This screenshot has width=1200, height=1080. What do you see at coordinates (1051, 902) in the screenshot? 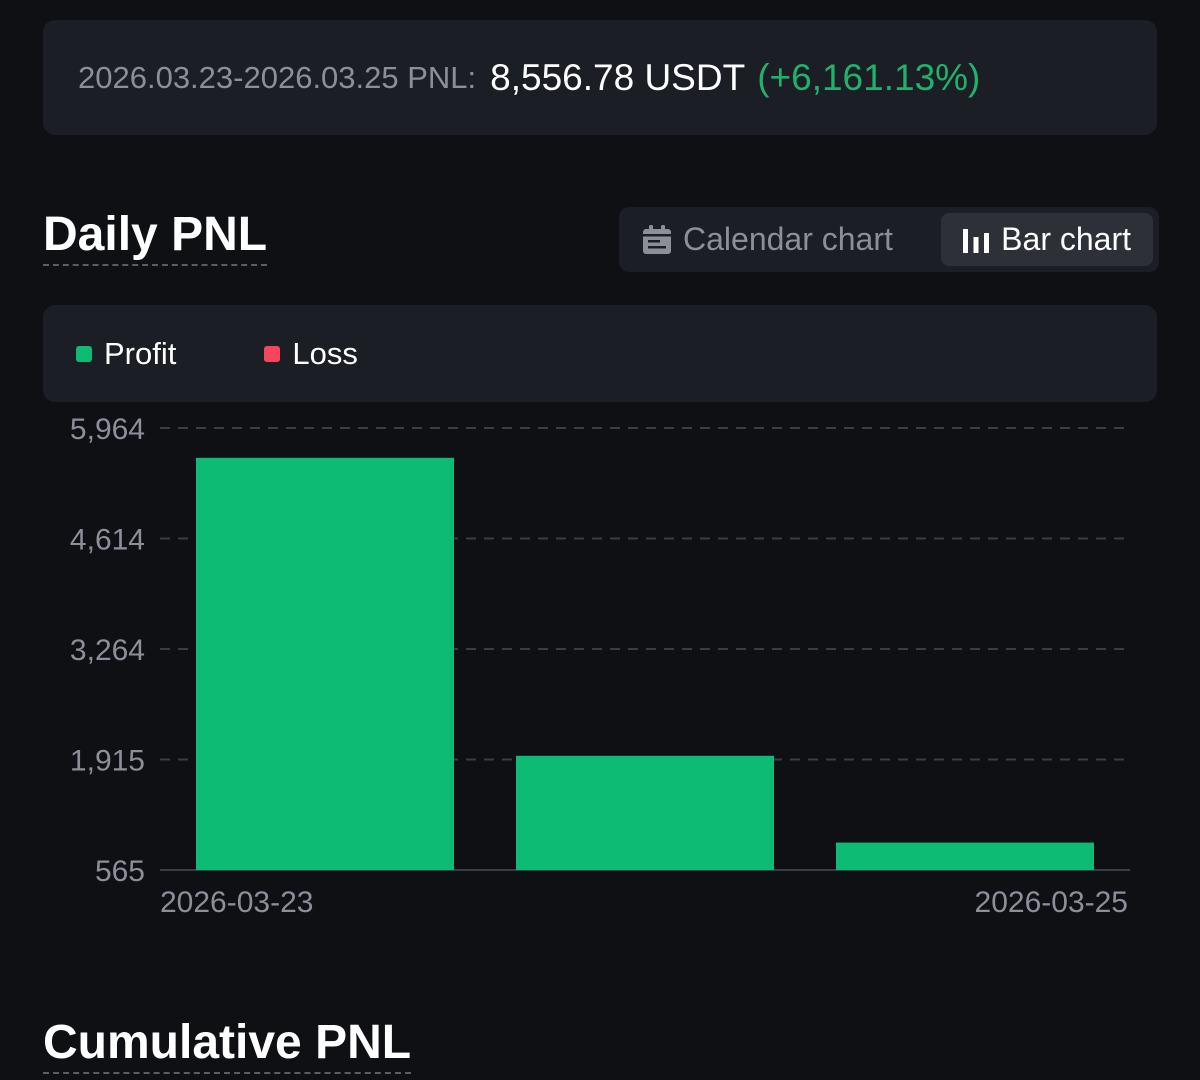
I see `x-tick-label-last: 2026-03-25` at bounding box center [1051, 902].